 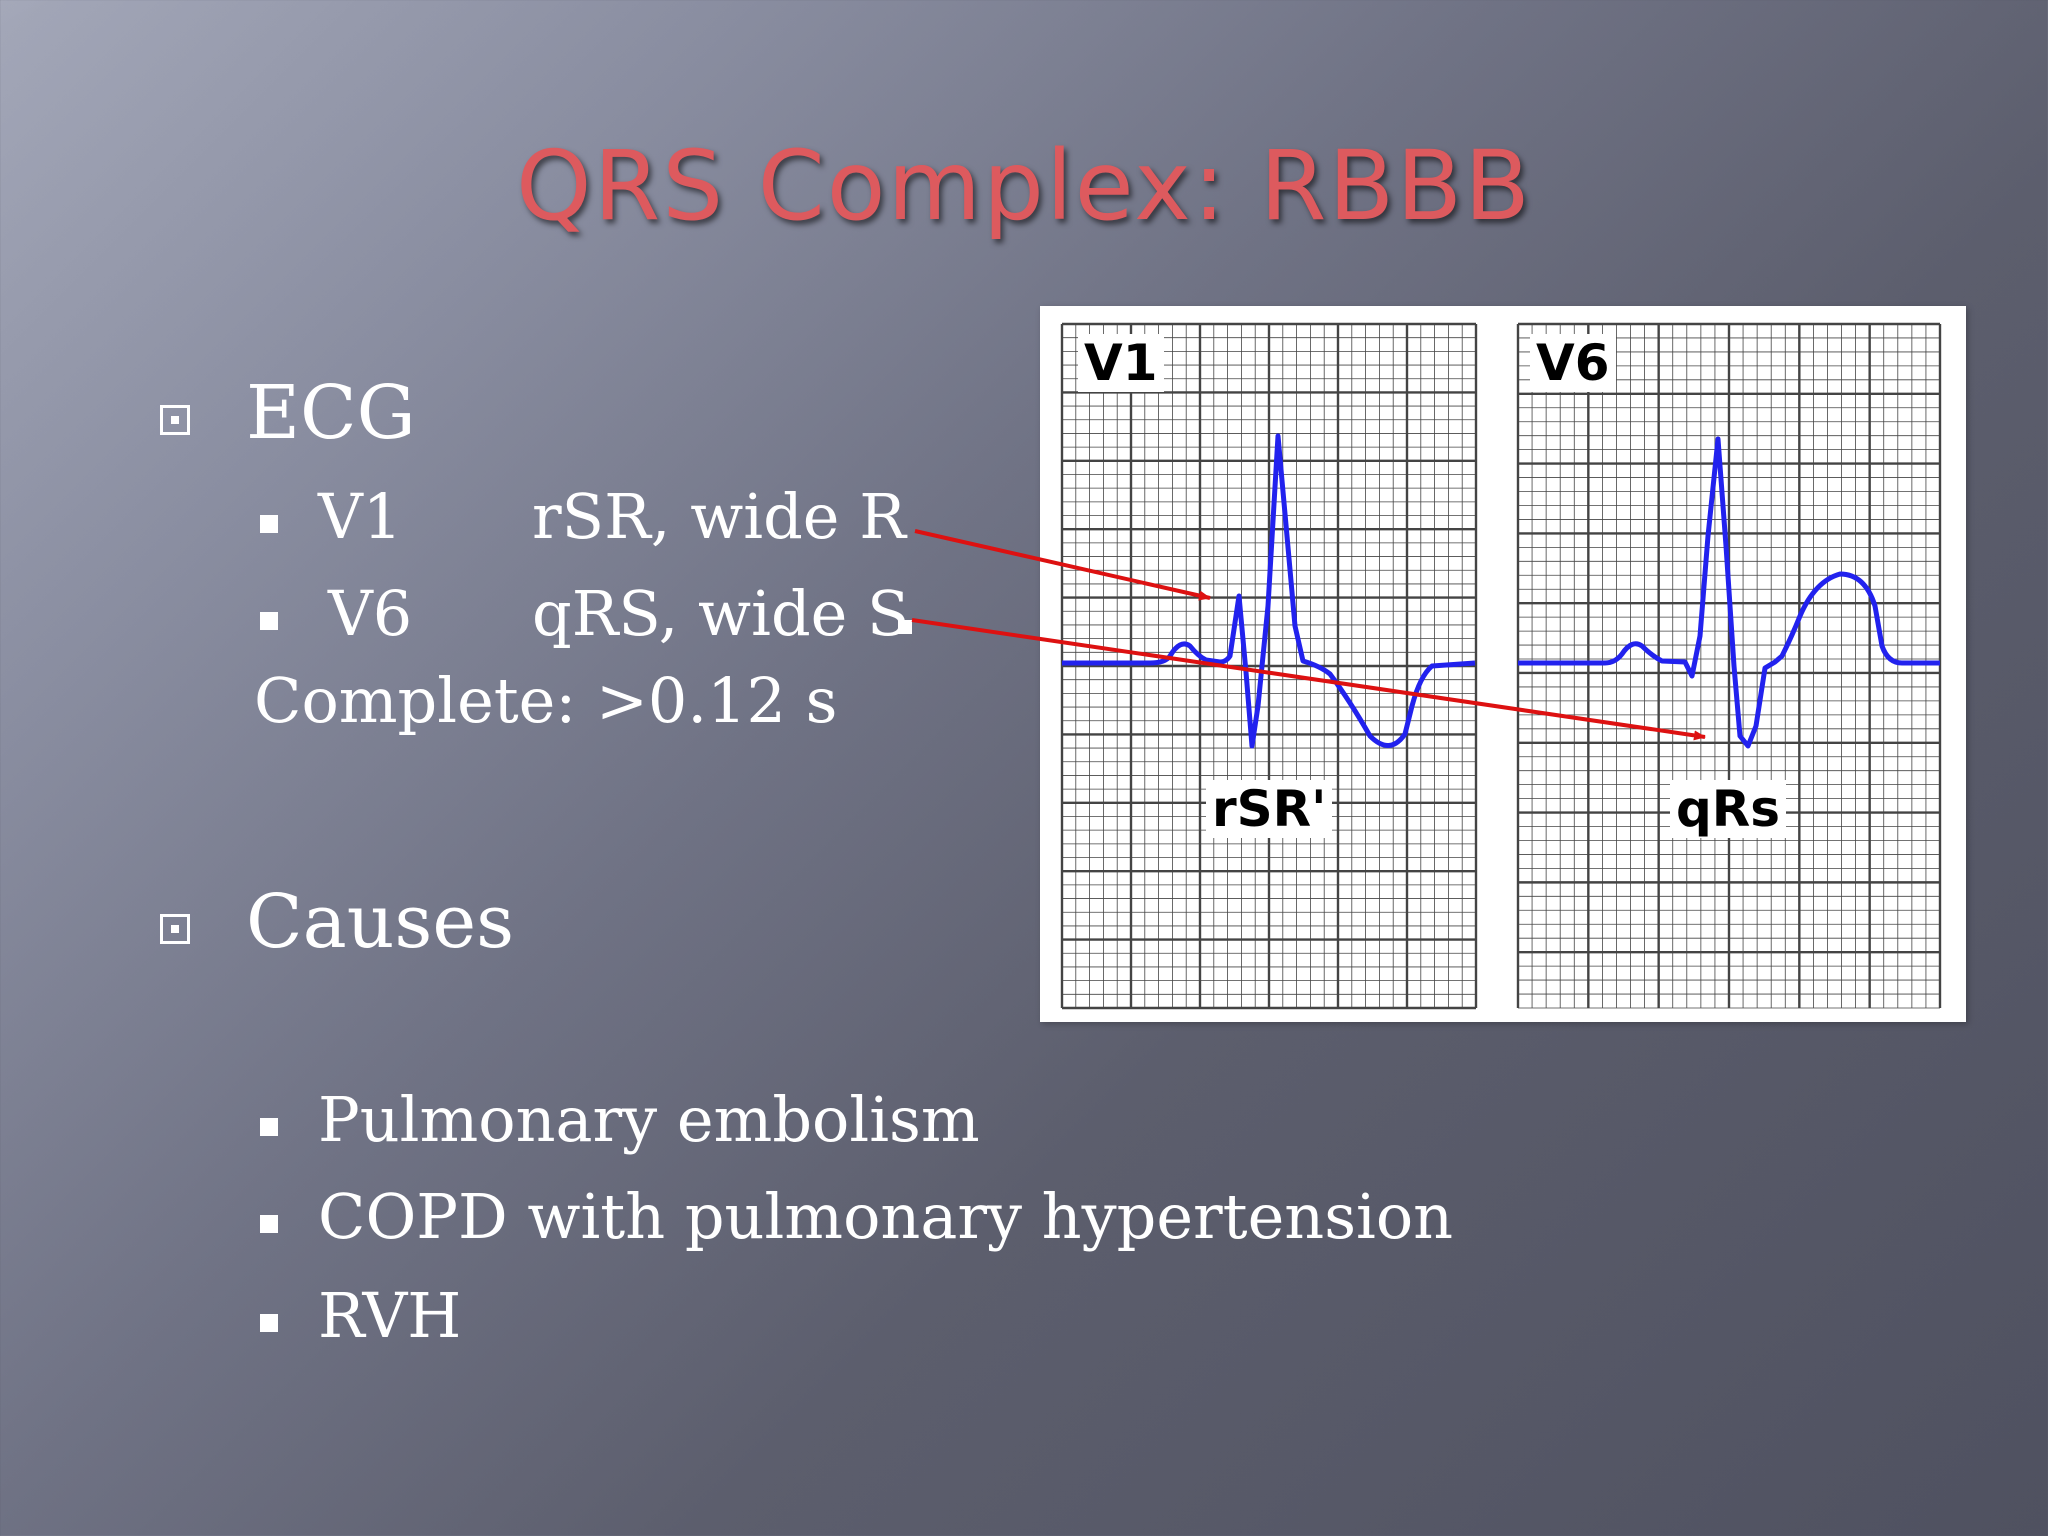 I want to click on v1-arrow, so click(x=1062, y=565).